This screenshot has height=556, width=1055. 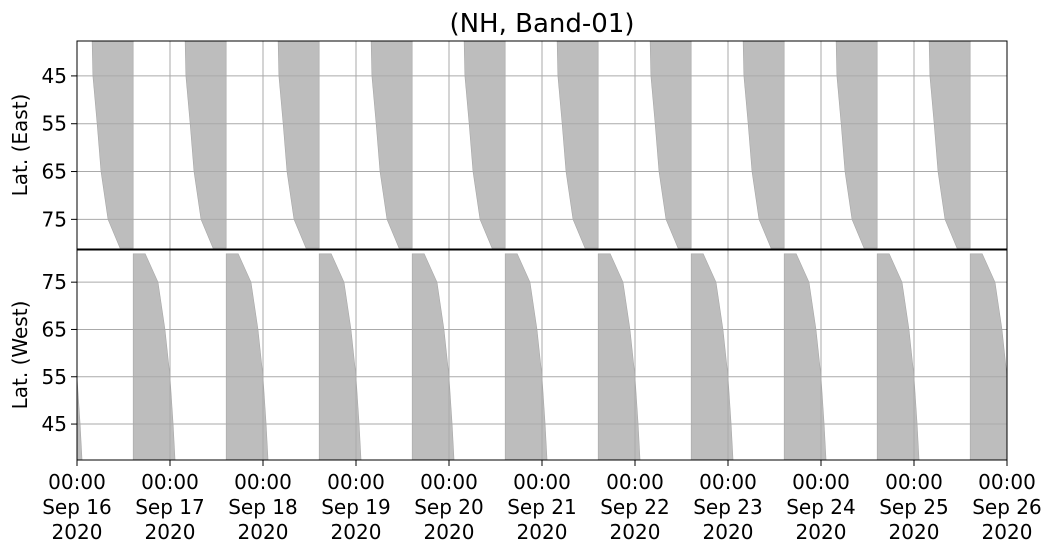 What do you see at coordinates (20, 355) in the screenshot?
I see `y-axis-label: Lat. (West)` at bounding box center [20, 355].